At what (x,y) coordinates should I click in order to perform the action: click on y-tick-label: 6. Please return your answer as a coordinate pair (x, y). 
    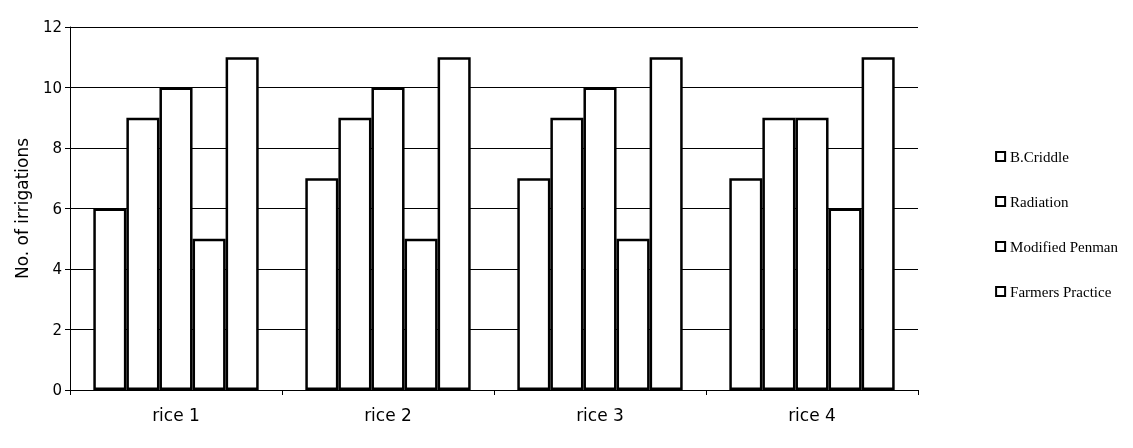
    Looking at the image, I should click on (57, 208).